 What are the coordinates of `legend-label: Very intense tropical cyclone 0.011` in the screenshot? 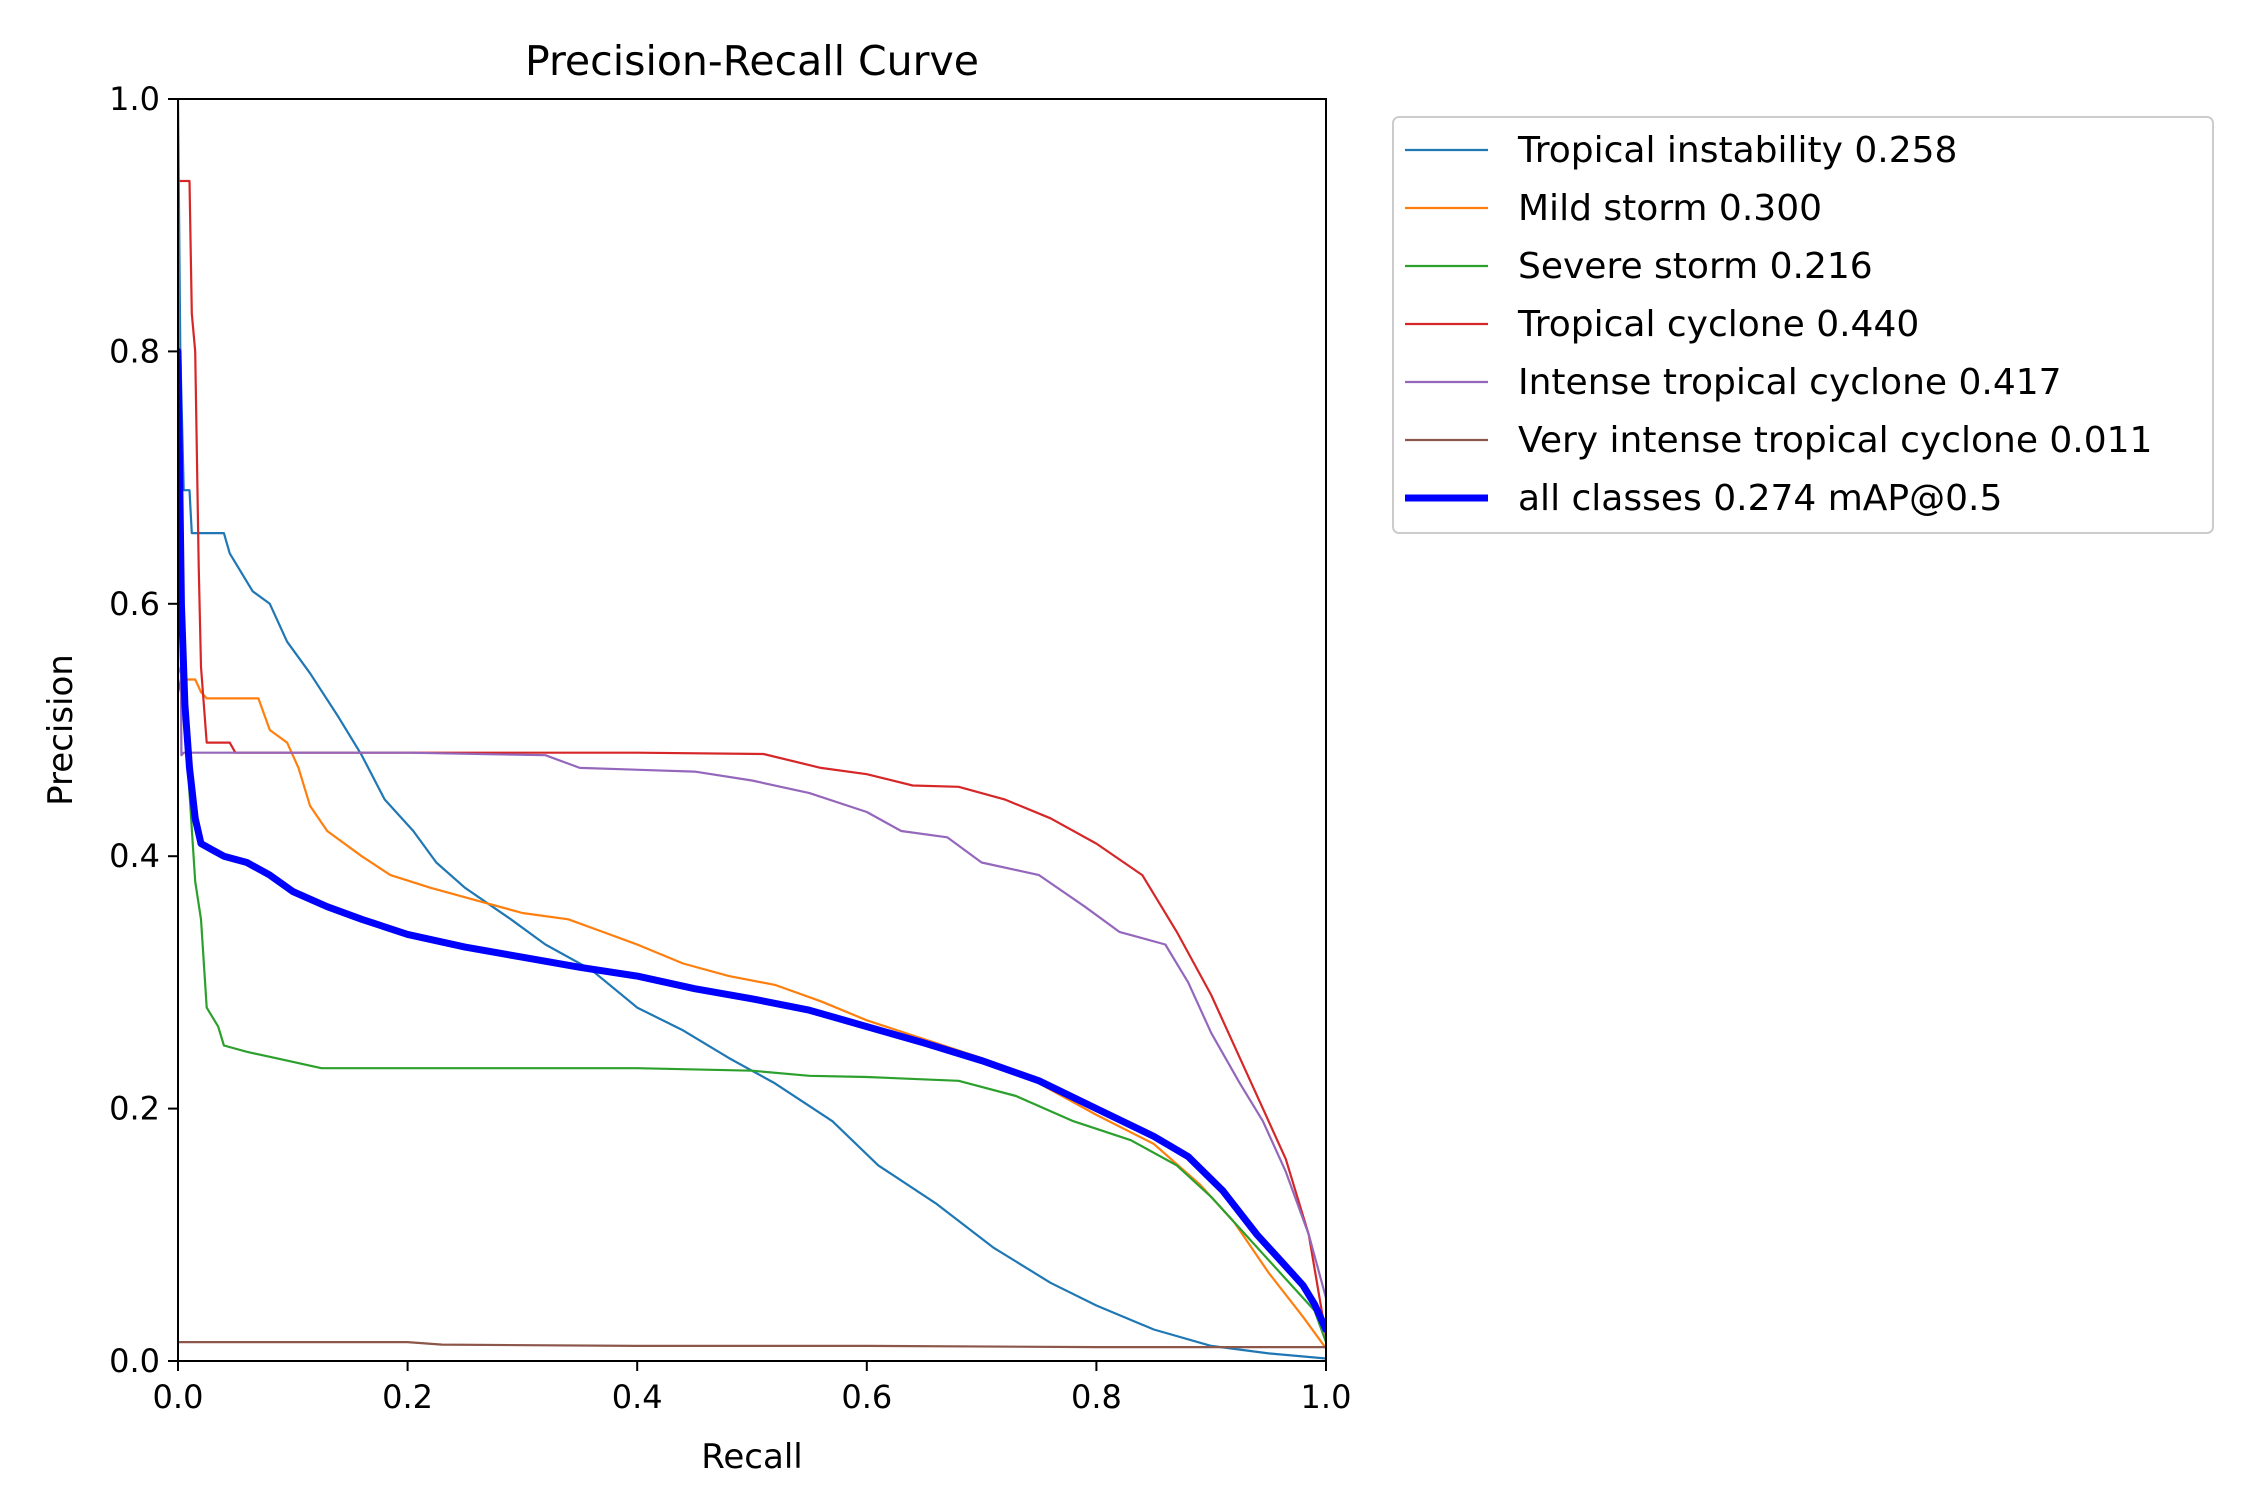 It's located at (1835, 440).